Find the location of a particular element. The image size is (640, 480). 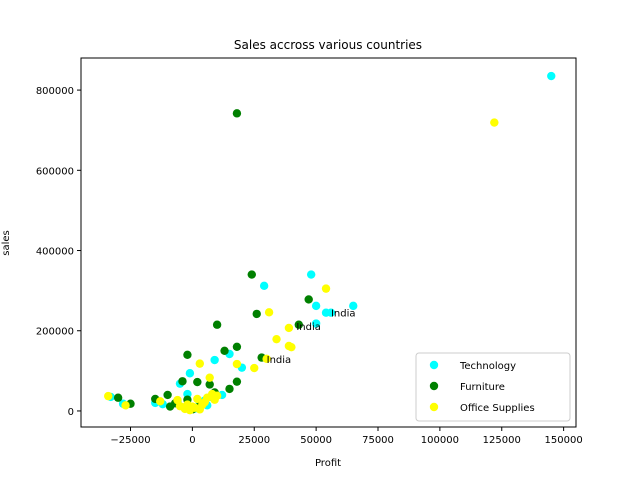

x-axis-label: Profit is located at coordinates (328, 463).